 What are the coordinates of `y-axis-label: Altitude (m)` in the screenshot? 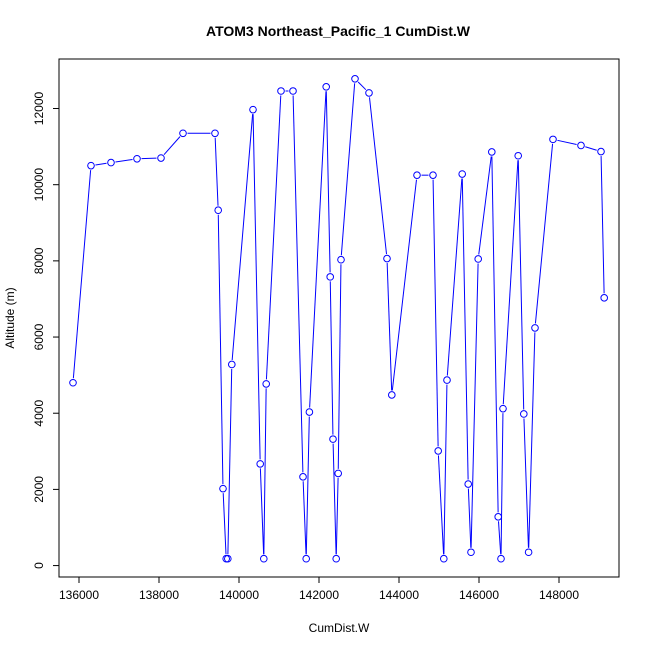 It's located at (10, 317).